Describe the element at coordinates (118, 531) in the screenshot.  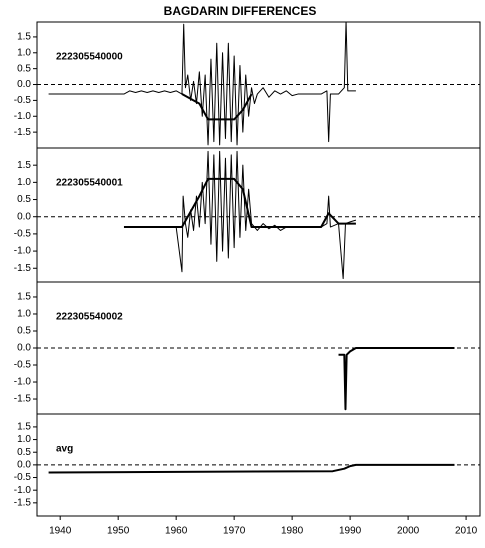
I see `x-tick-label: 1950` at that location.